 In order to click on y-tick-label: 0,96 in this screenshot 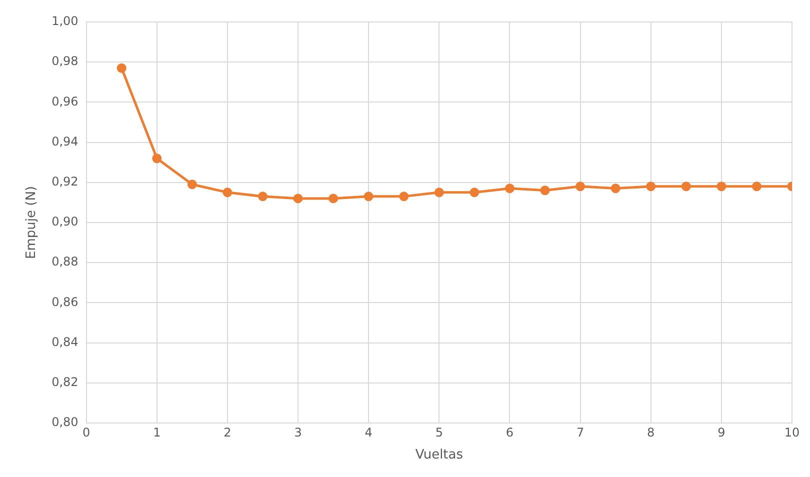, I will do `click(65, 101)`.